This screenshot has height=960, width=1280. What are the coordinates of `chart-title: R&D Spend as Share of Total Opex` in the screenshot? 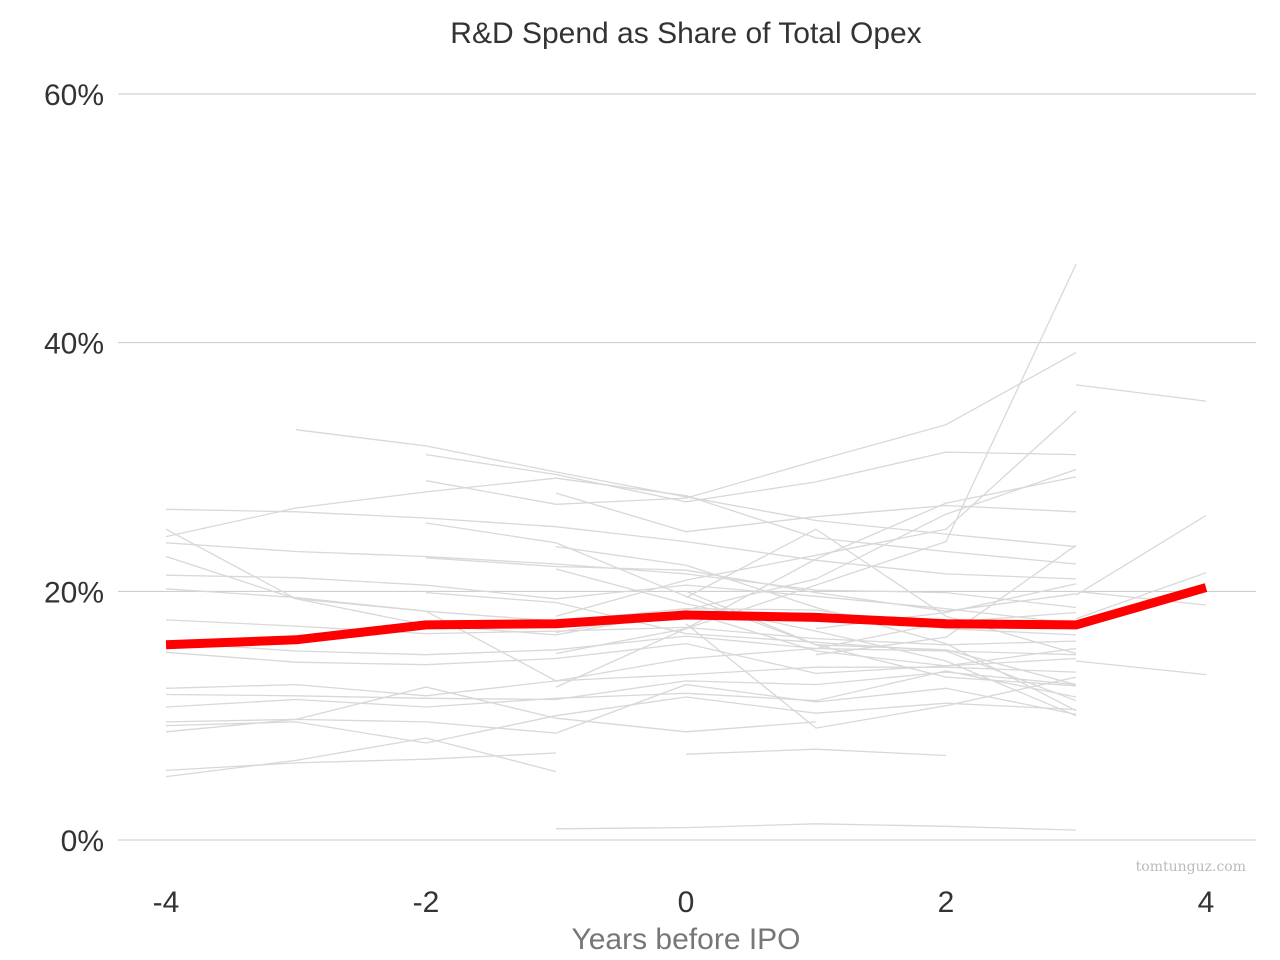 It's located at (685, 33).